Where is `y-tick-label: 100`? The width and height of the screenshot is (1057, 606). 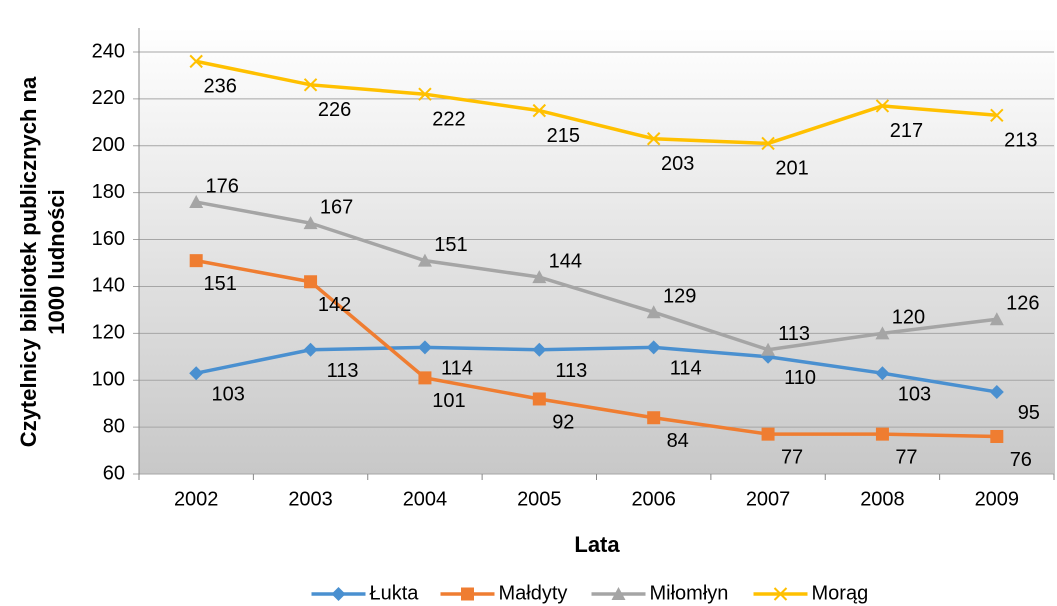 y-tick-label: 100 is located at coordinates (108, 380).